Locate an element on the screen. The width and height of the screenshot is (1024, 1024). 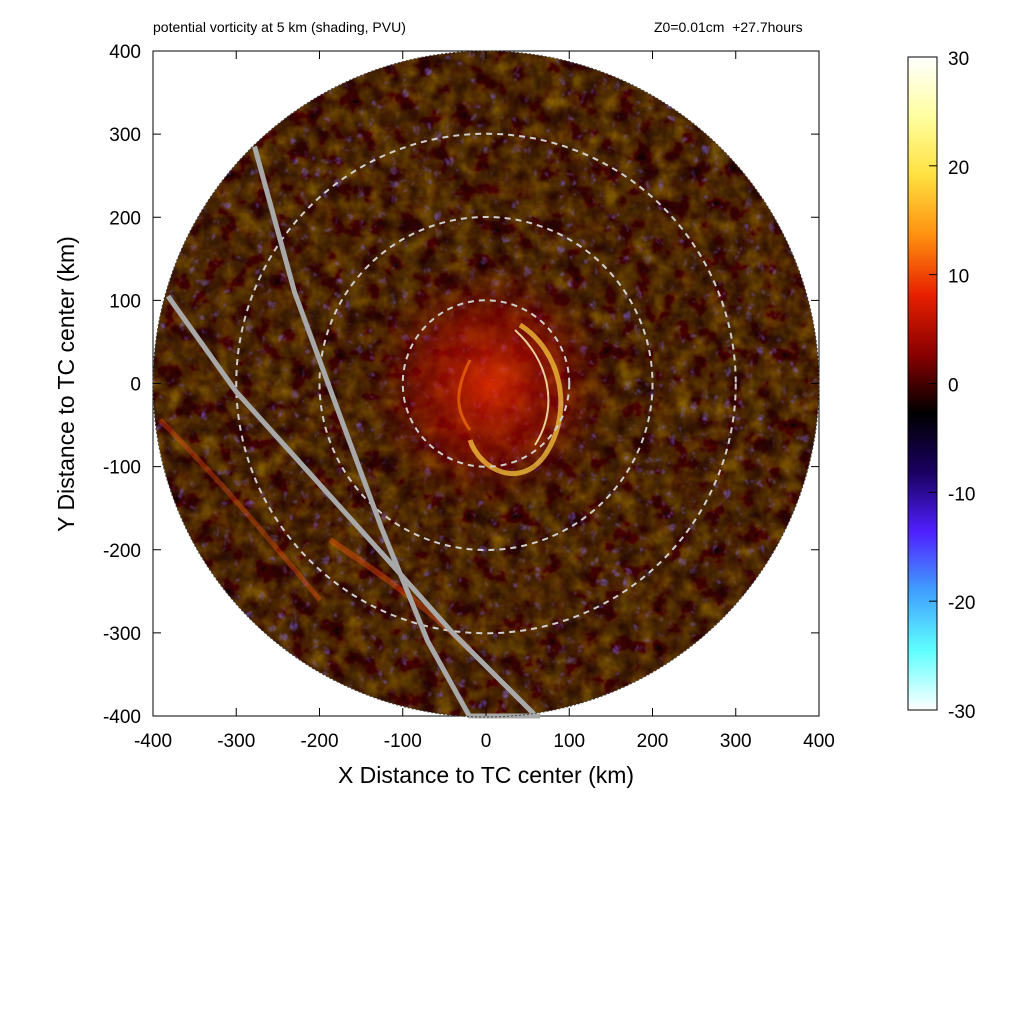
y-tick-label: 300 is located at coordinates (125, 135).